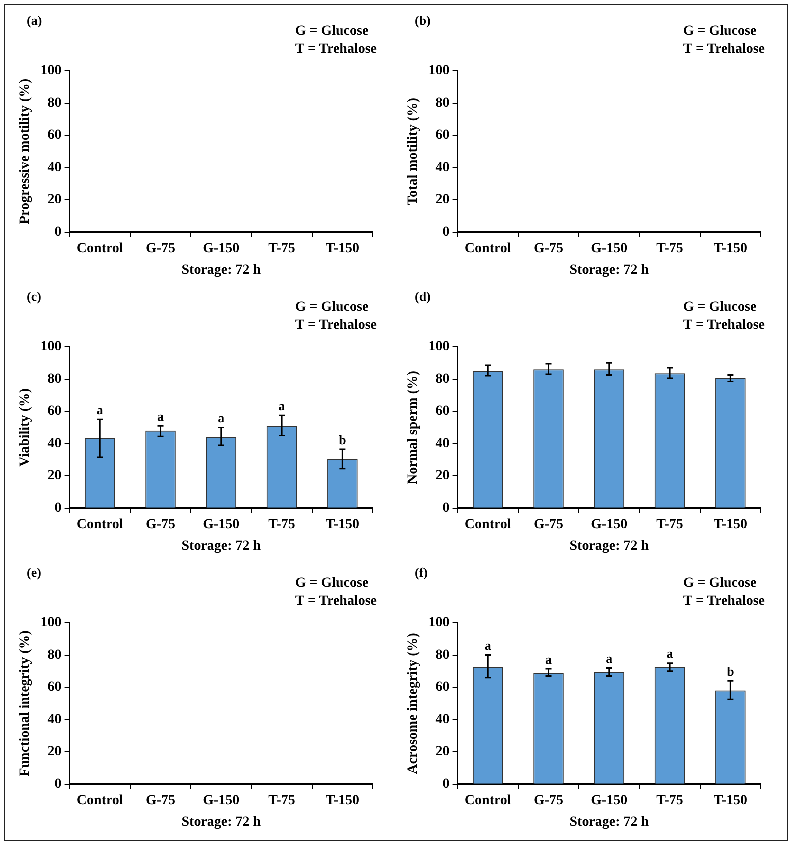 The image size is (794, 847). What do you see at coordinates (26, 427) in the screenshot?
I see `y-axis-title: Viability (%)` at bounding box center [26, 427].